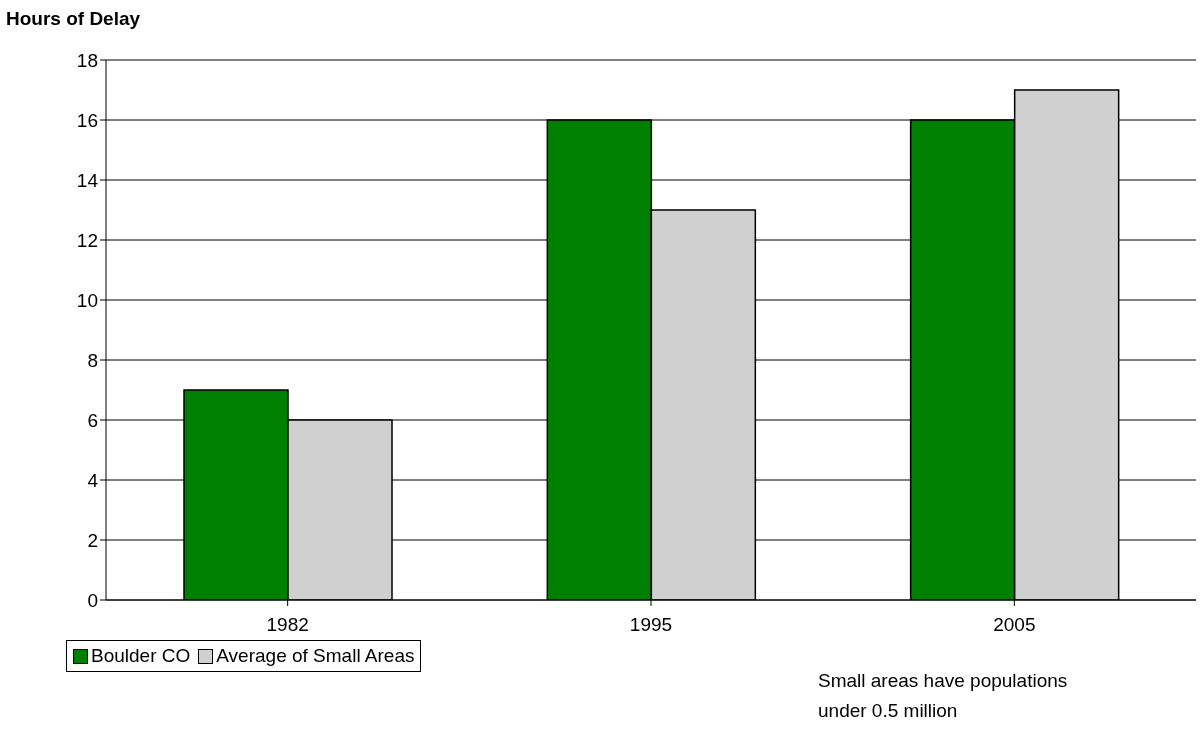  What do you see at coordinates (92, 420) in the screenshot?
I see `y-tick-label: 6` at bounding box center [92, 420].